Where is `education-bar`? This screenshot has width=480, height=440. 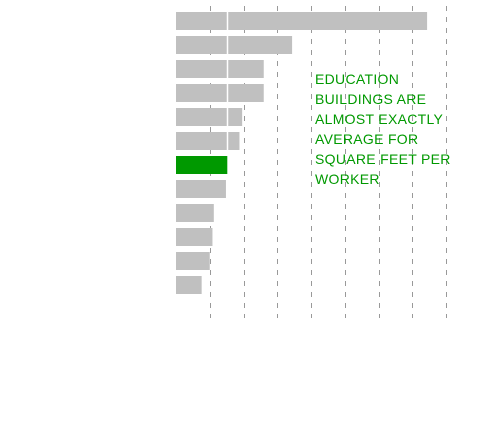 education-bar is located at coordinates (202, 165).